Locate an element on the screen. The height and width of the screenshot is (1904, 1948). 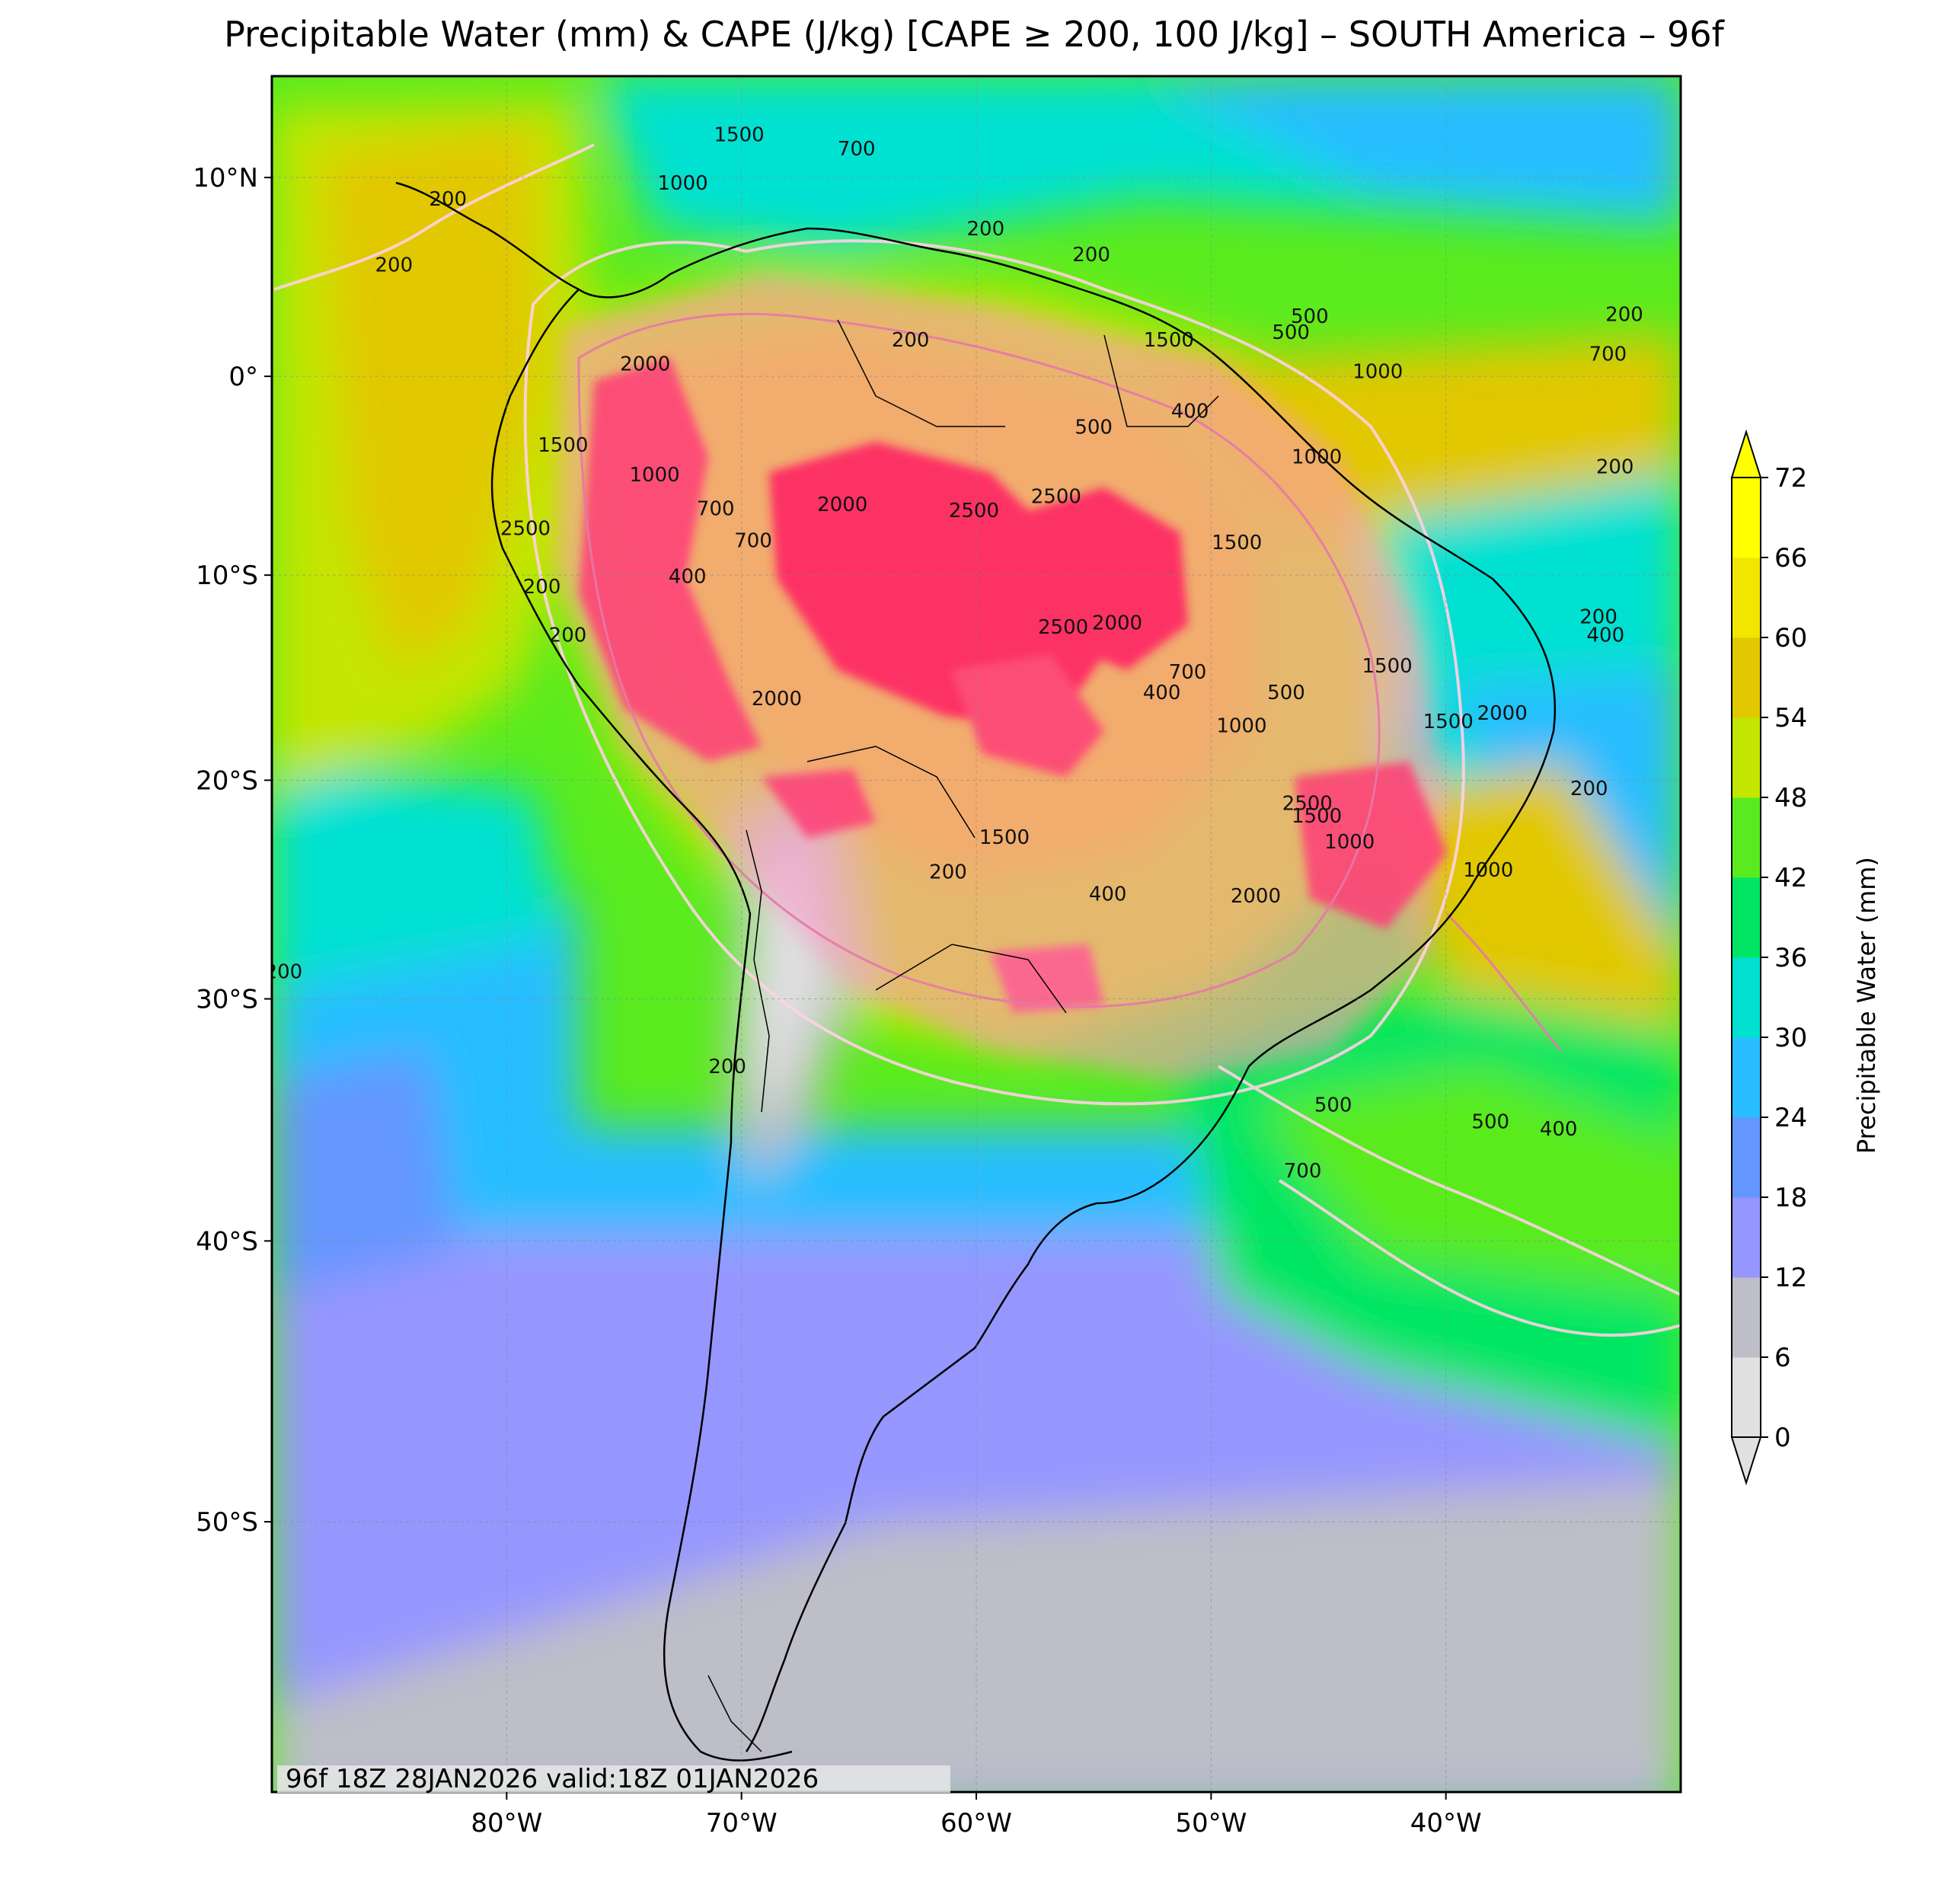
lat-tick-label: 10°S is located at coordinates (227, 576).